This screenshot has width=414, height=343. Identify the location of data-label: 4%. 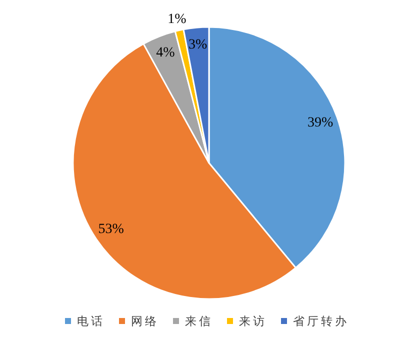
(166, 52).